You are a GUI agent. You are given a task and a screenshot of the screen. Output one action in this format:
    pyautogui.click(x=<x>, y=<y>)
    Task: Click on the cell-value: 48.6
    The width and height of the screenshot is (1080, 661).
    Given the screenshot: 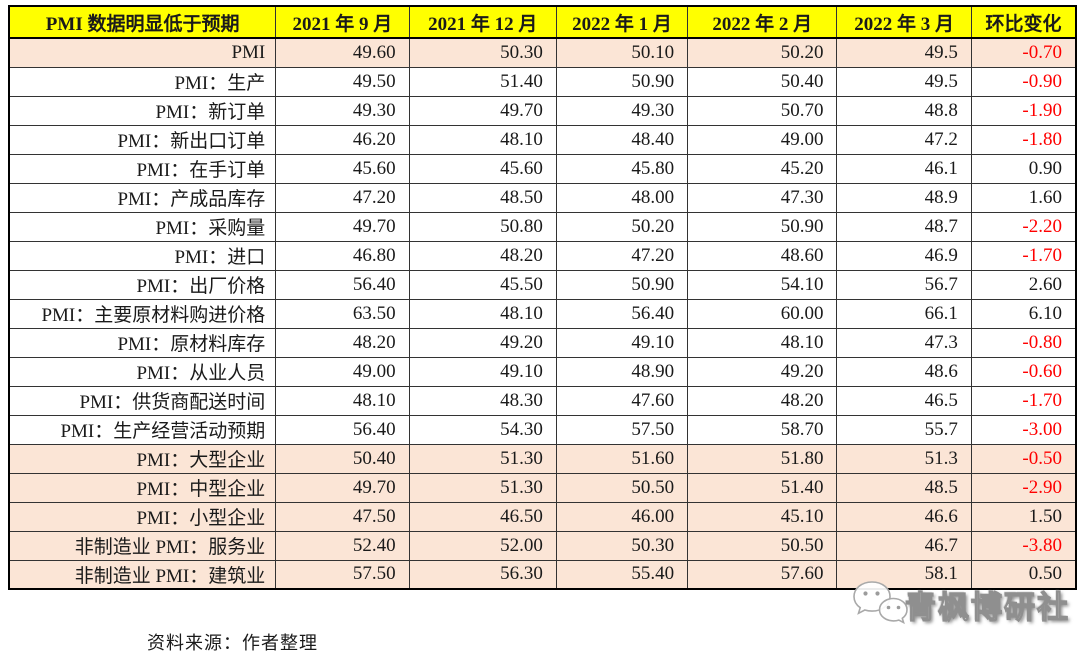 What is the action you would take?
    pyautogui.click(x=904, y=371)
    